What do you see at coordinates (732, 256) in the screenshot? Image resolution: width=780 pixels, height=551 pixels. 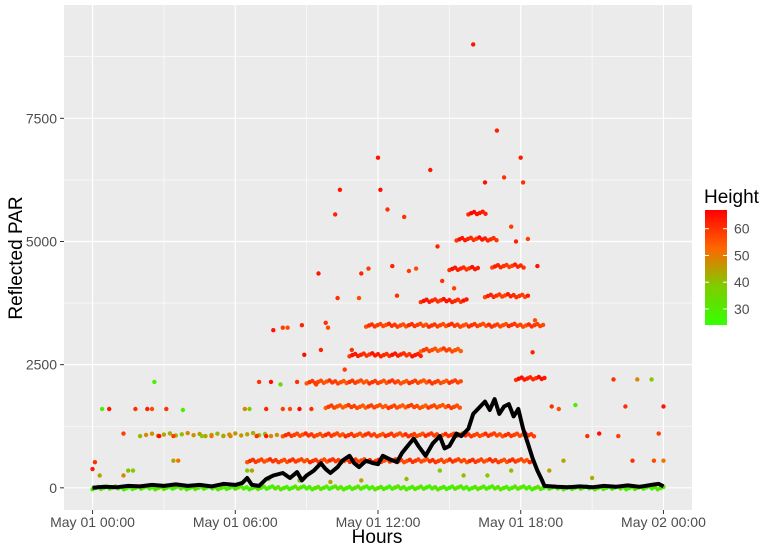 I see `legend: Height 60 50 40 30` at bounding box center [732, 256].